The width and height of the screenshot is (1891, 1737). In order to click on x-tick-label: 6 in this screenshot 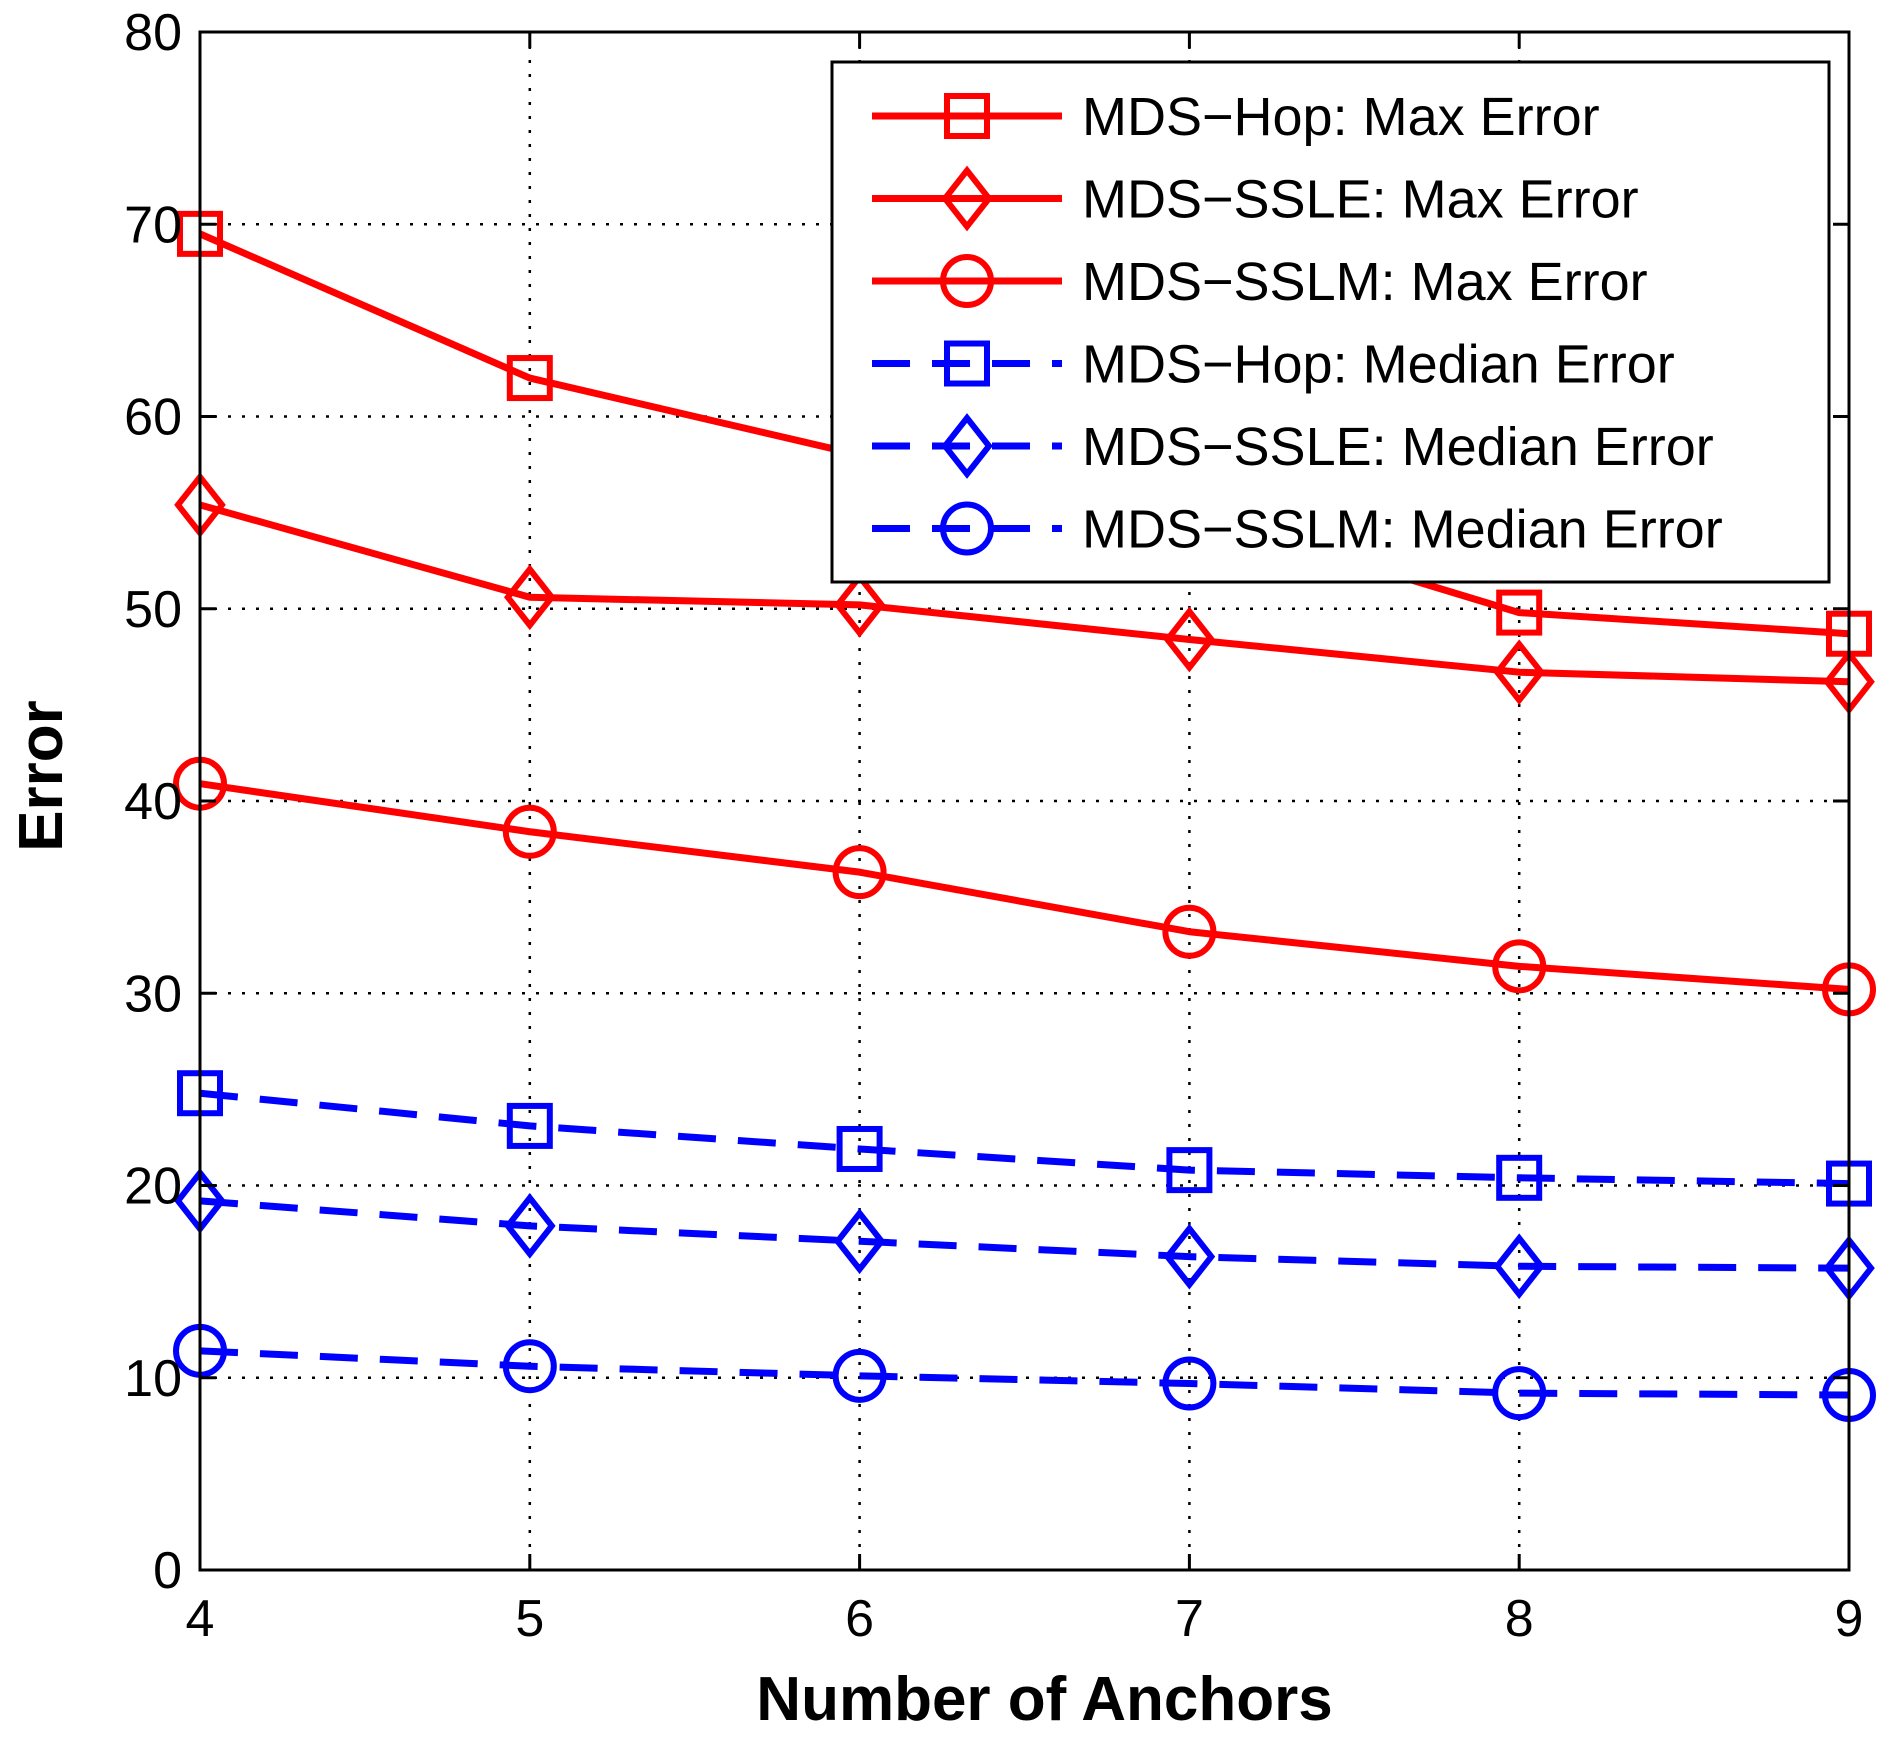, I will do `click(859, 1619)`.